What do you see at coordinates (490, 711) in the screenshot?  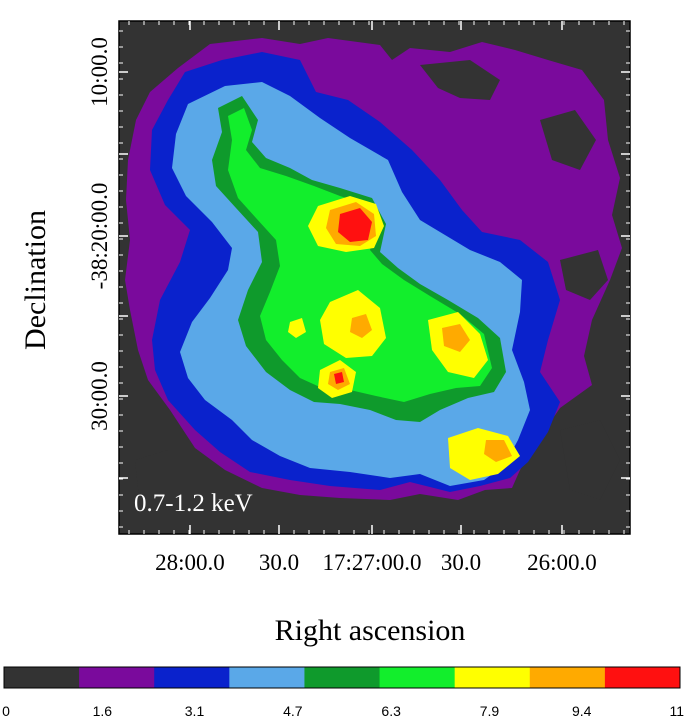 I see `colorbar-tick-label: 7.9` at bounding box center [490, 711].